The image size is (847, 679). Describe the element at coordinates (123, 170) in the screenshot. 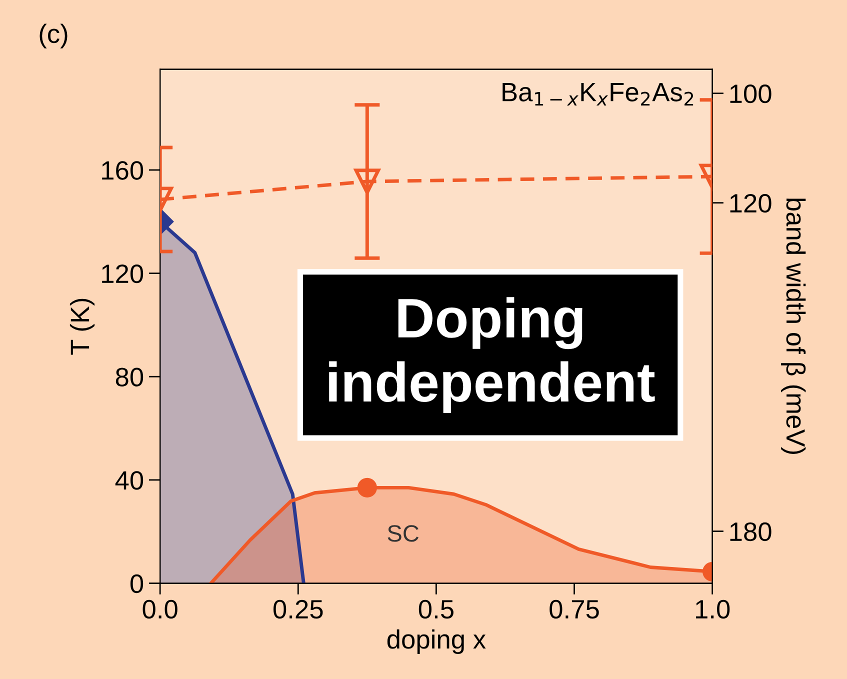

I see `y-tick-label: 160` at that location.